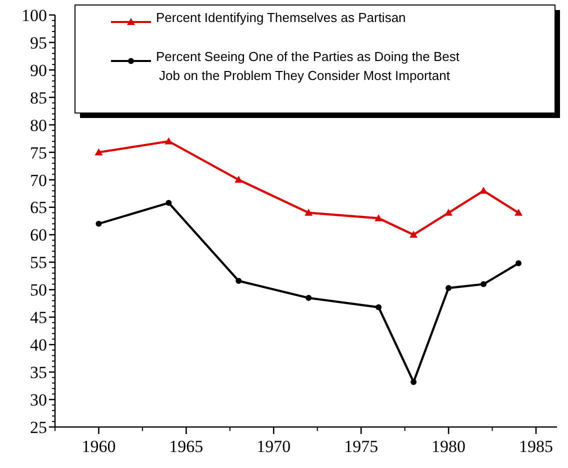 The height and width of the screenshot is (468, 568). What do you see at coordinates (273, 446) in the screenshot?
I see `x-tick-label: 1970` at bounding box center [273, 446].